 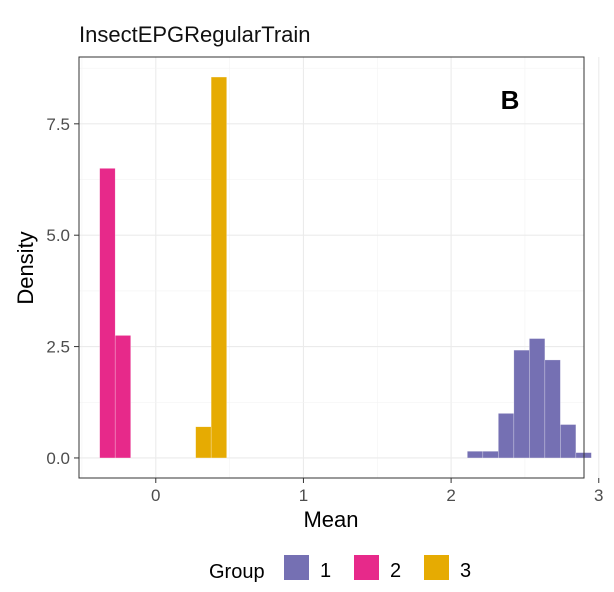 What do you see at coordinates (395, 571) in the screenshot?
I see `legend-label-group-2: 2` at bounding box center [395, 571].